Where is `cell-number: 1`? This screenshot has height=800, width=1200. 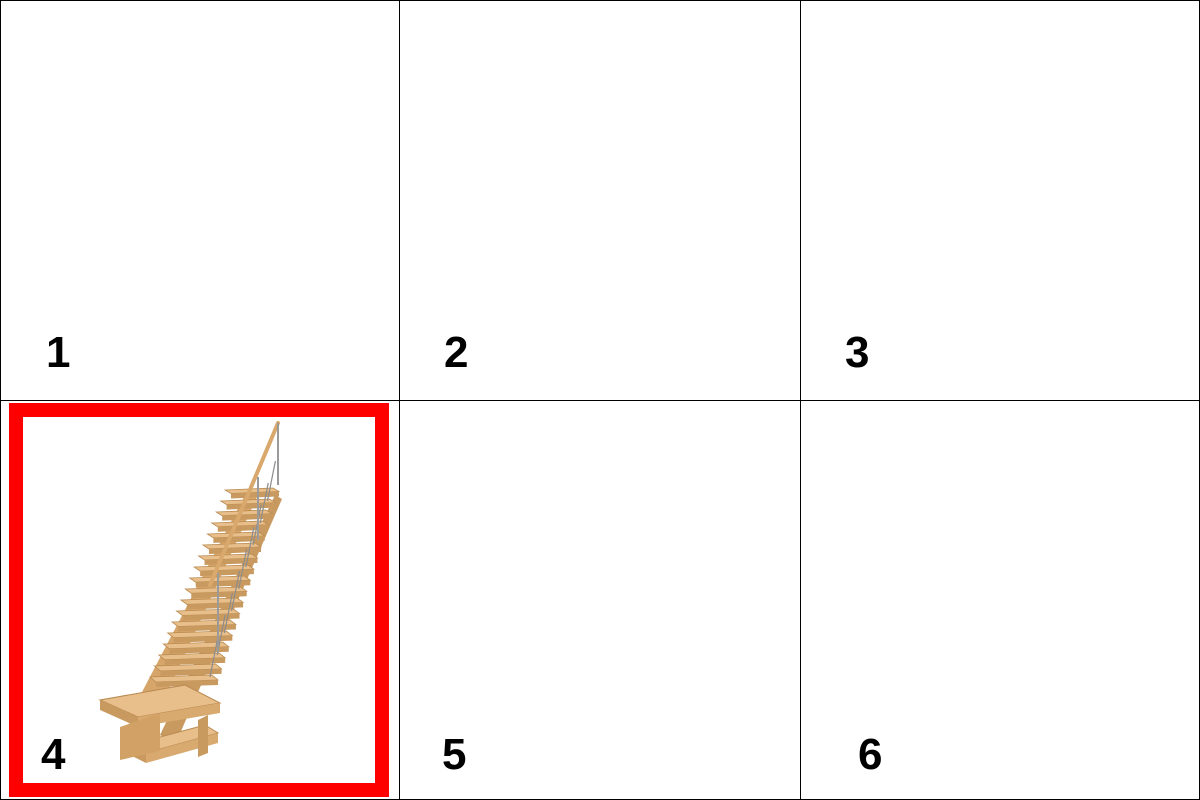 cell-number: 1 is located at coordinates (58, 352).